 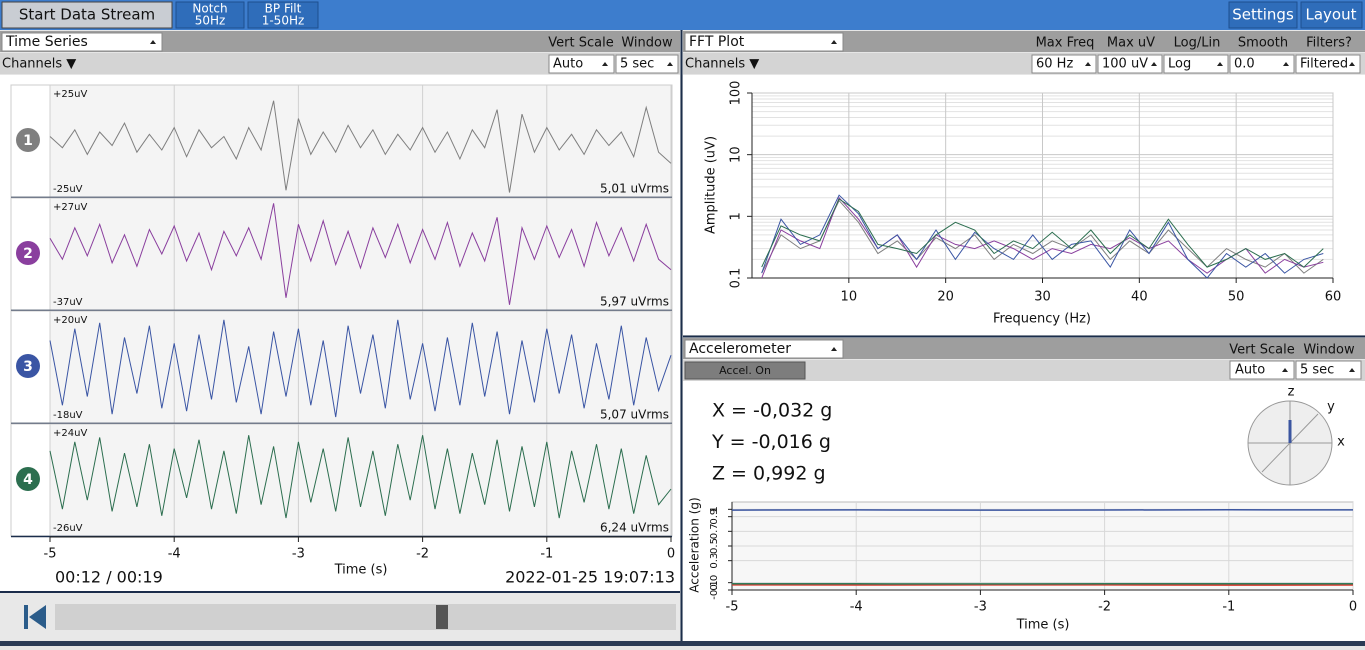 What do you see at coordinates (109, 577) in the screenshot?
I see `playback-time: 00:12 / 00:19` at bounding box center [109, 577].